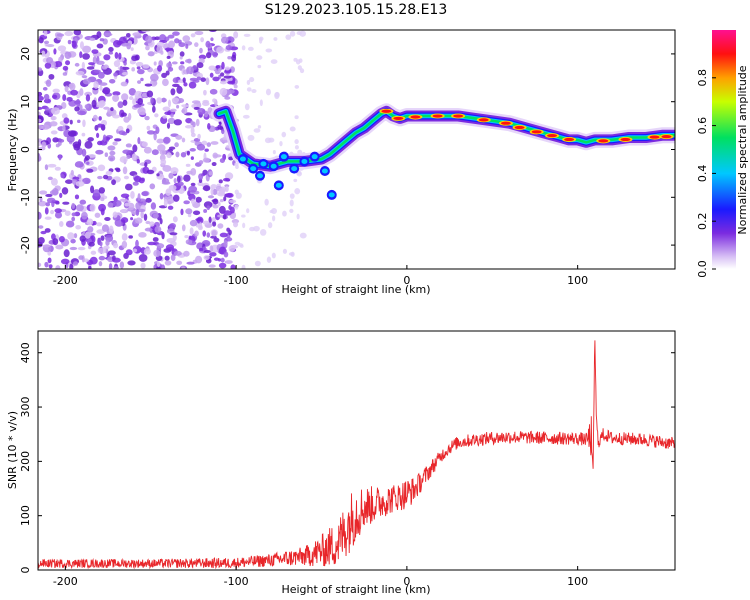 This screenshot has width=750, height=600. I want to click on colorbar-tick-label: 0.4, so click(702, 174).